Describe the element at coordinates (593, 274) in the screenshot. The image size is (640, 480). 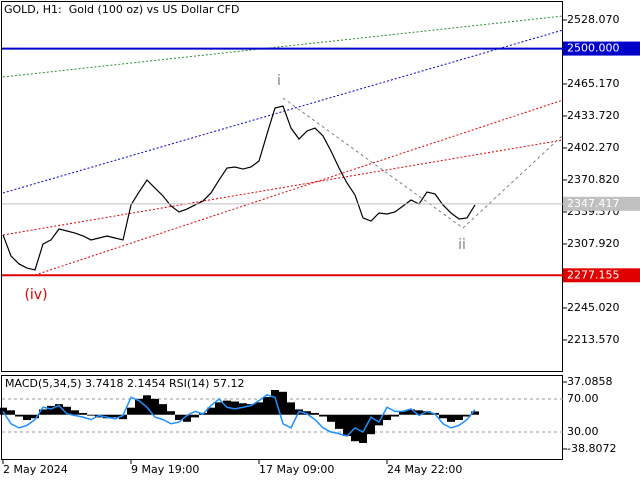
I see `level-label: 2277.155` at that location.